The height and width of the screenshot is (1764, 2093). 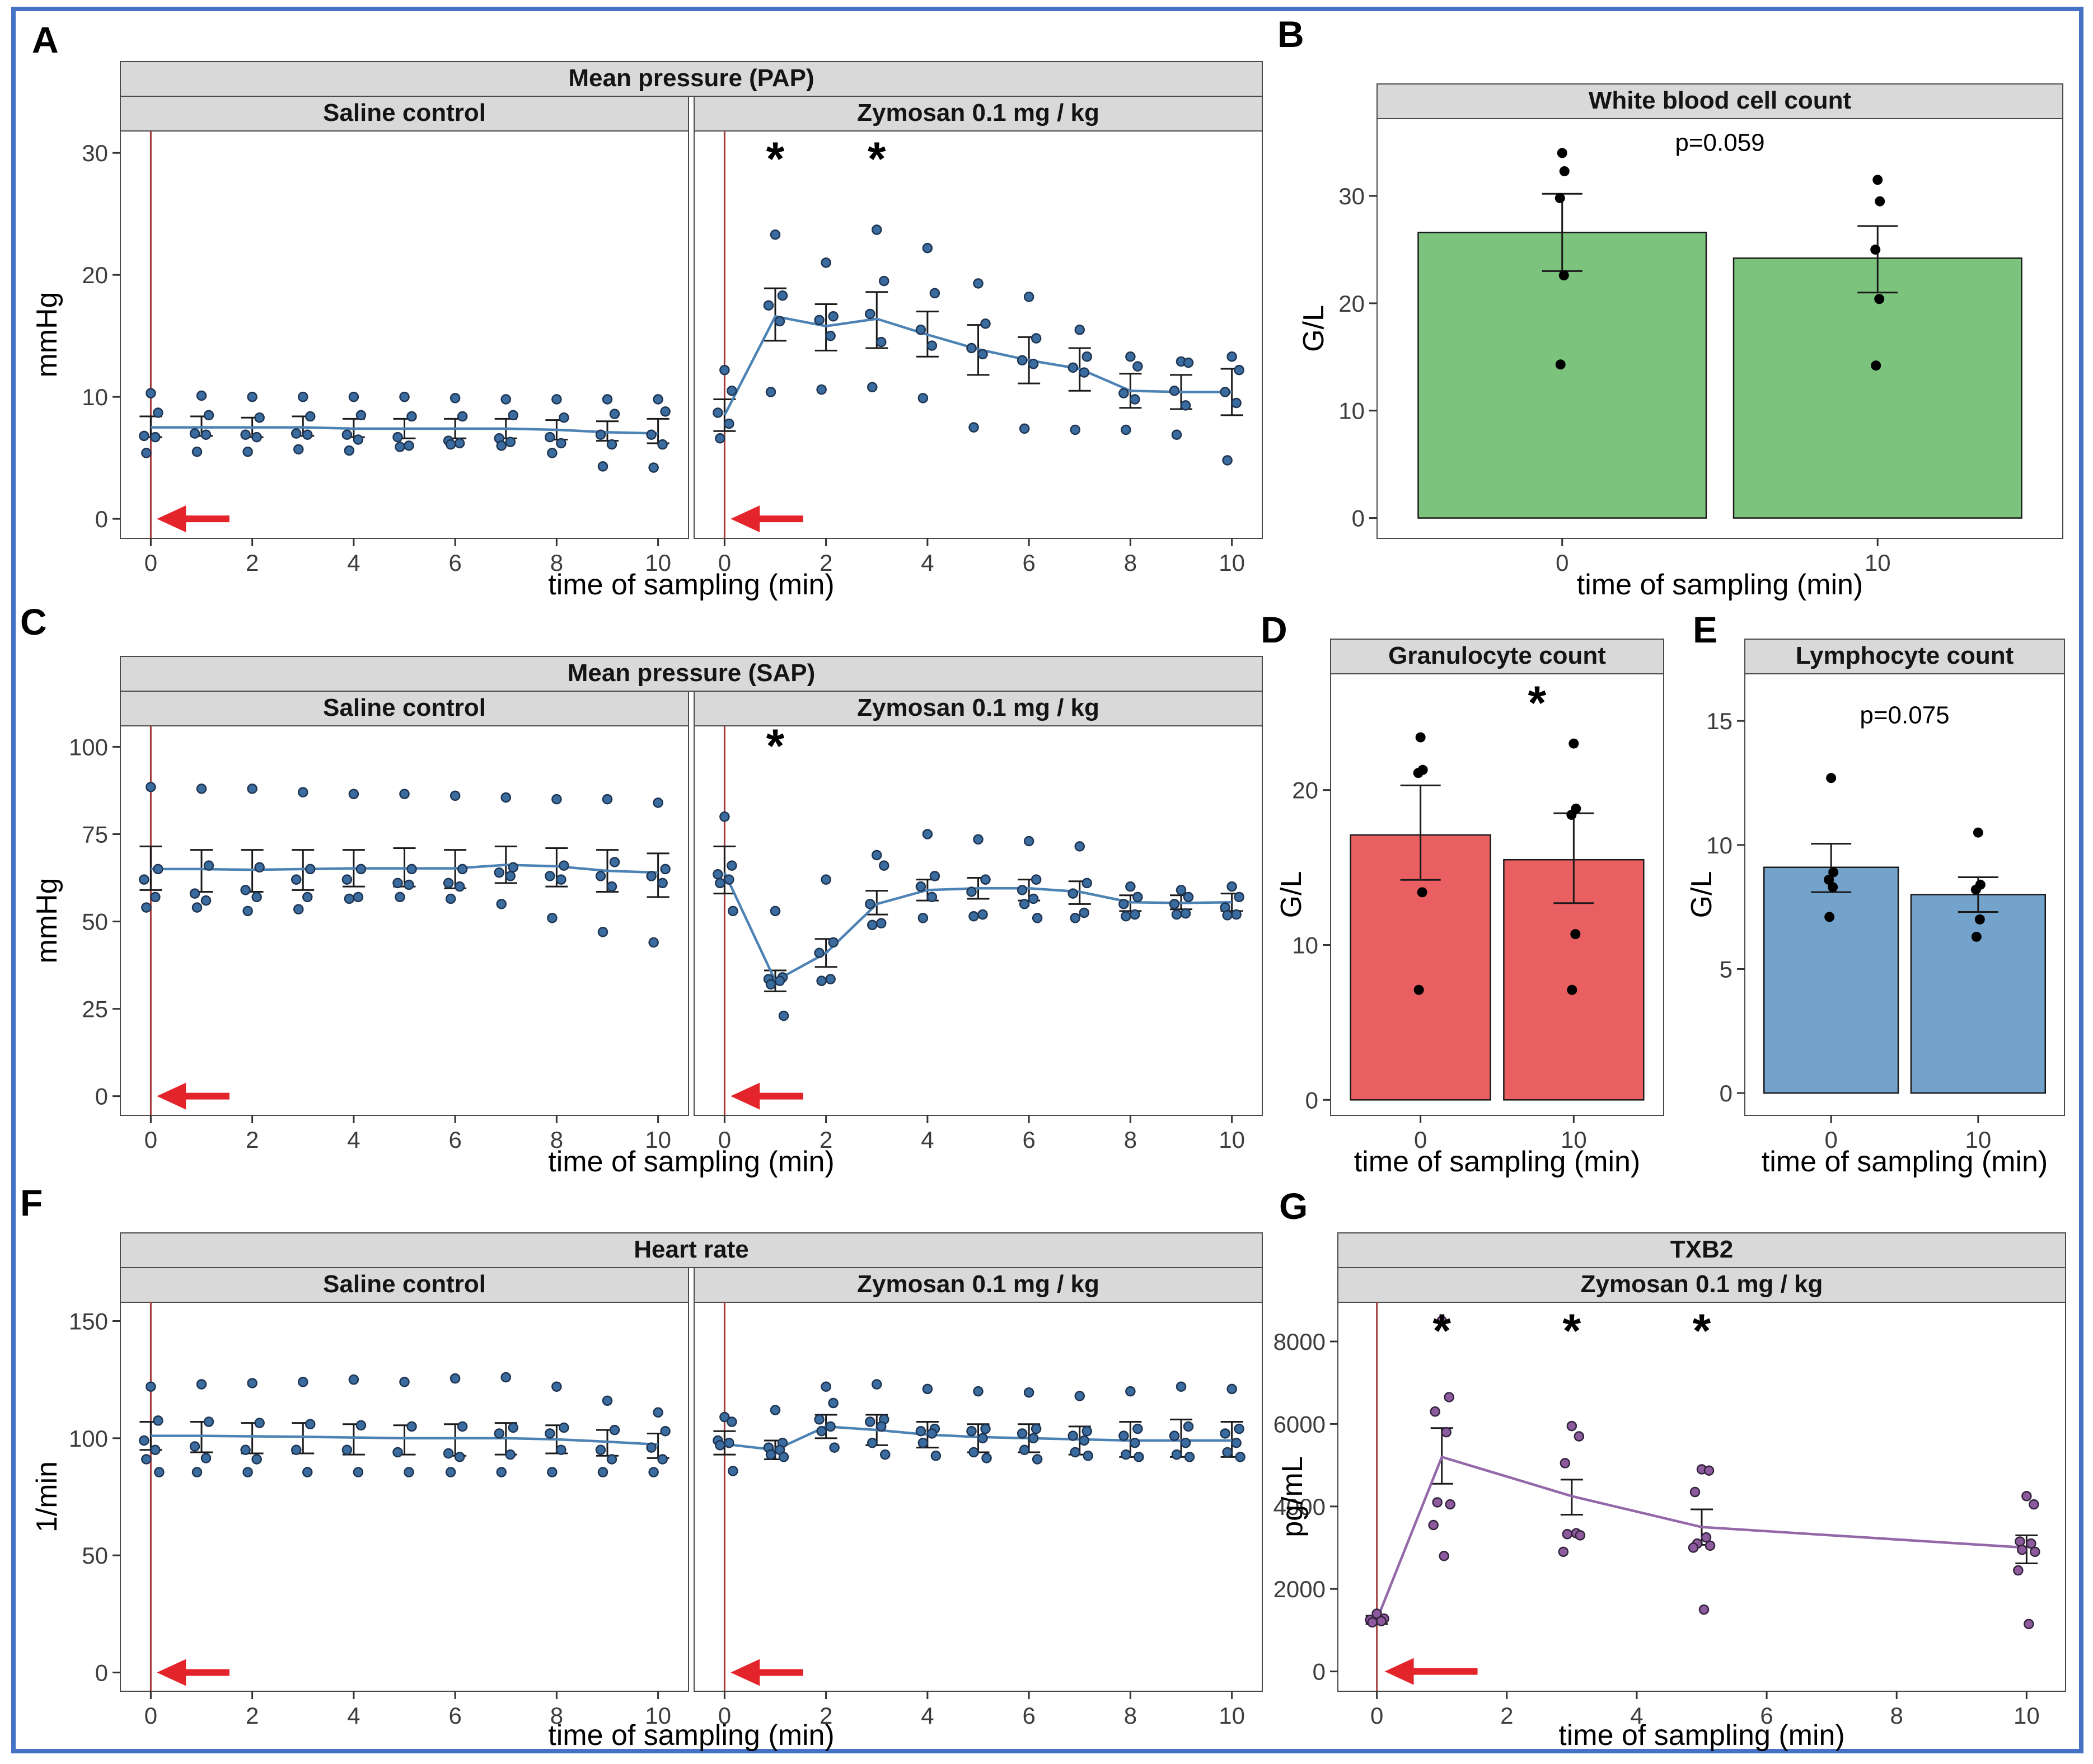 I want to click on panel-title-label: Mean pressure (SAP), so click(x=692, y=673).